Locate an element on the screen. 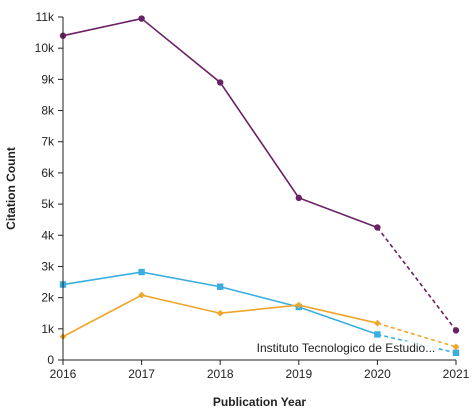 This screenshot has width=474, height=416. x-tick-label: 2017 is located at coordinates (141, 374).